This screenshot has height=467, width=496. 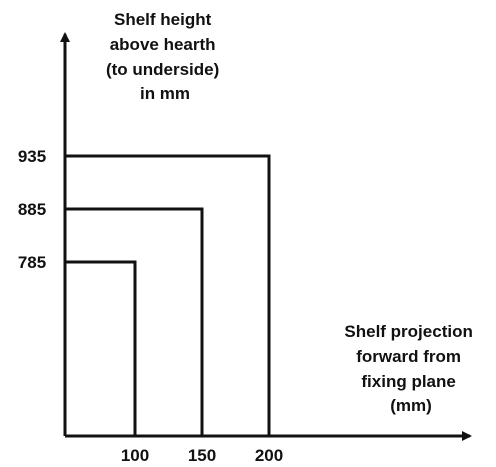 I want to click on y-tick-885: 885, so click(x=32, y=209).